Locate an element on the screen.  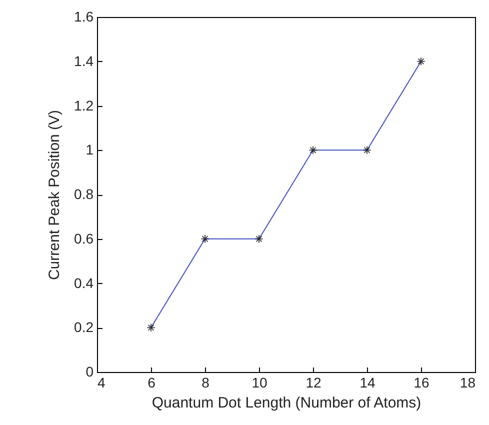
y-tick-label: 1.2 is located at coordinates (84, 105).